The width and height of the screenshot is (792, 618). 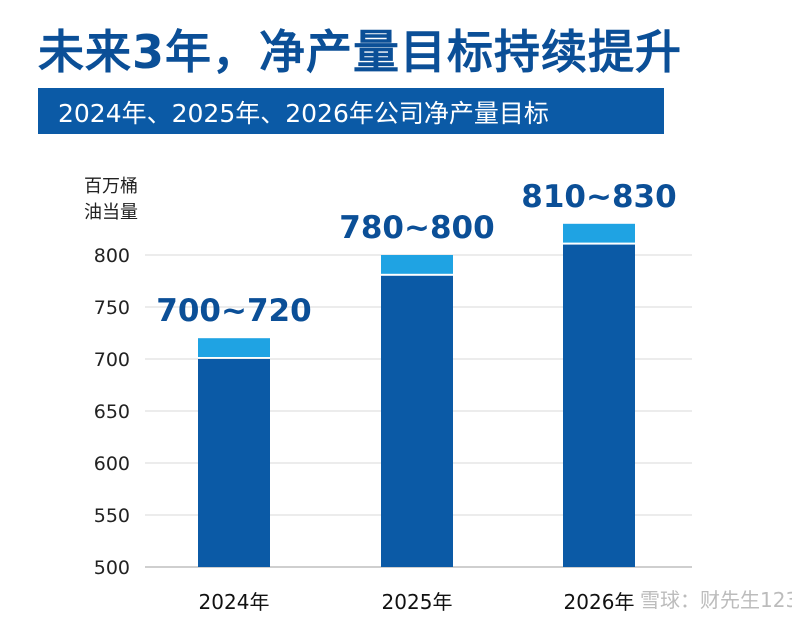 What do you see at coordinates (112, 568) in the screenshot?
I see `y-tick-label: 500` at bounding box center [112, 568].